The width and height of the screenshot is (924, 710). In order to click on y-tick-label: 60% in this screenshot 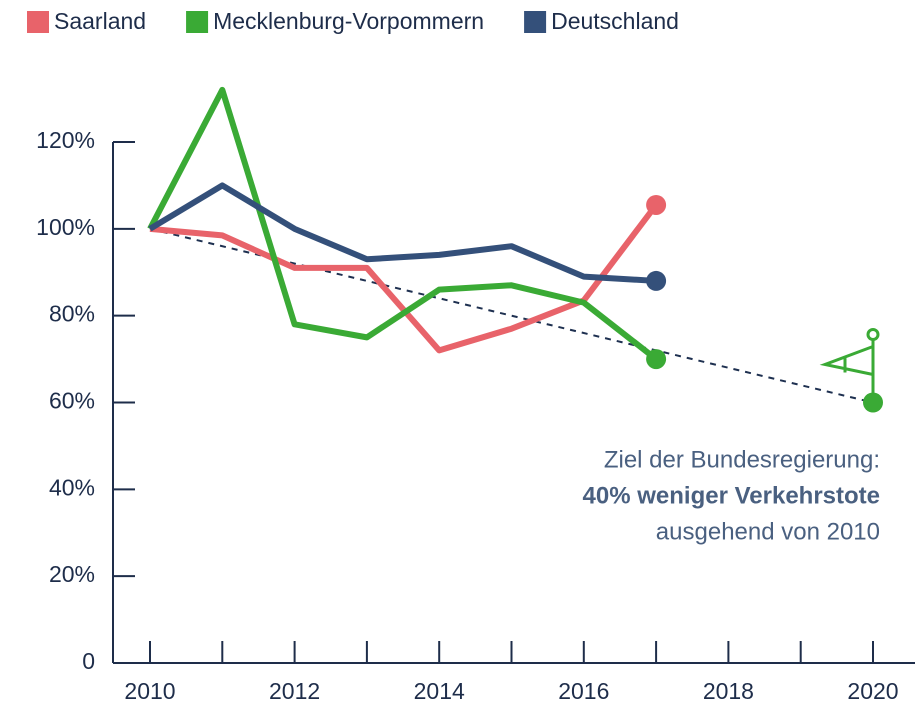, I will do `click(72, 401)`.